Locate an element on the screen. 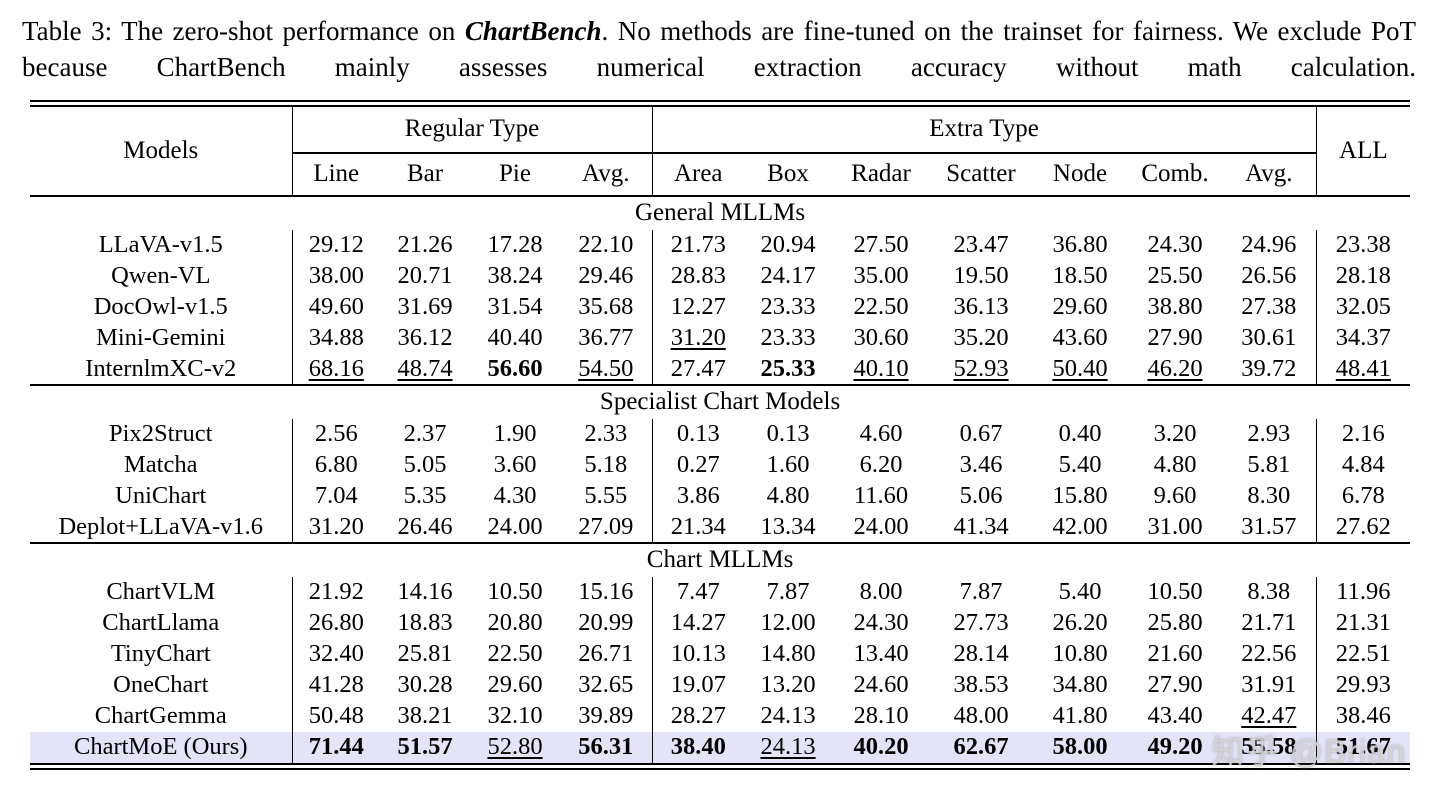 Image resolution: width=1440 pixels, height=805 pixels. score-cell: 8.00 is located at coordinates (881, 592).